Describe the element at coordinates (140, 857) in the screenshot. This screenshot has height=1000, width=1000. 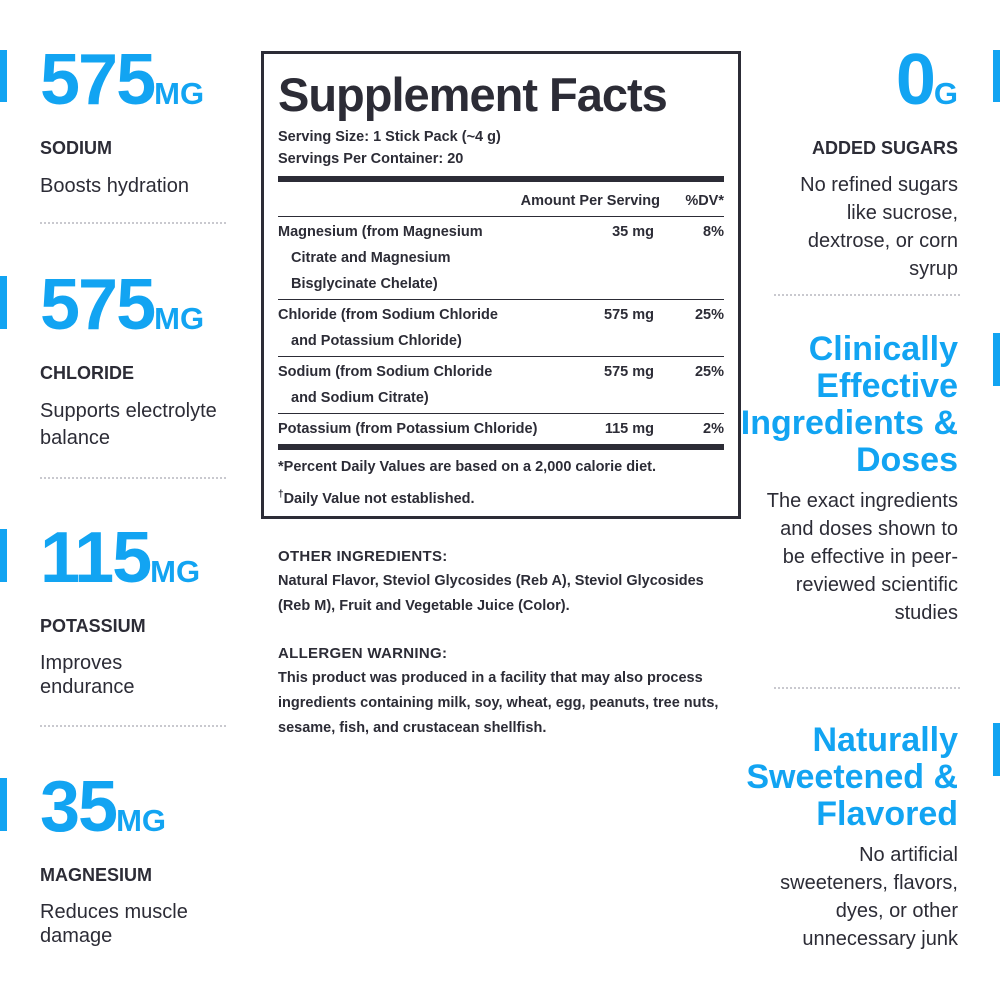
I see `stat-magnesium: 35MG MAGNESIUM Reduces muscle damage` at that location.